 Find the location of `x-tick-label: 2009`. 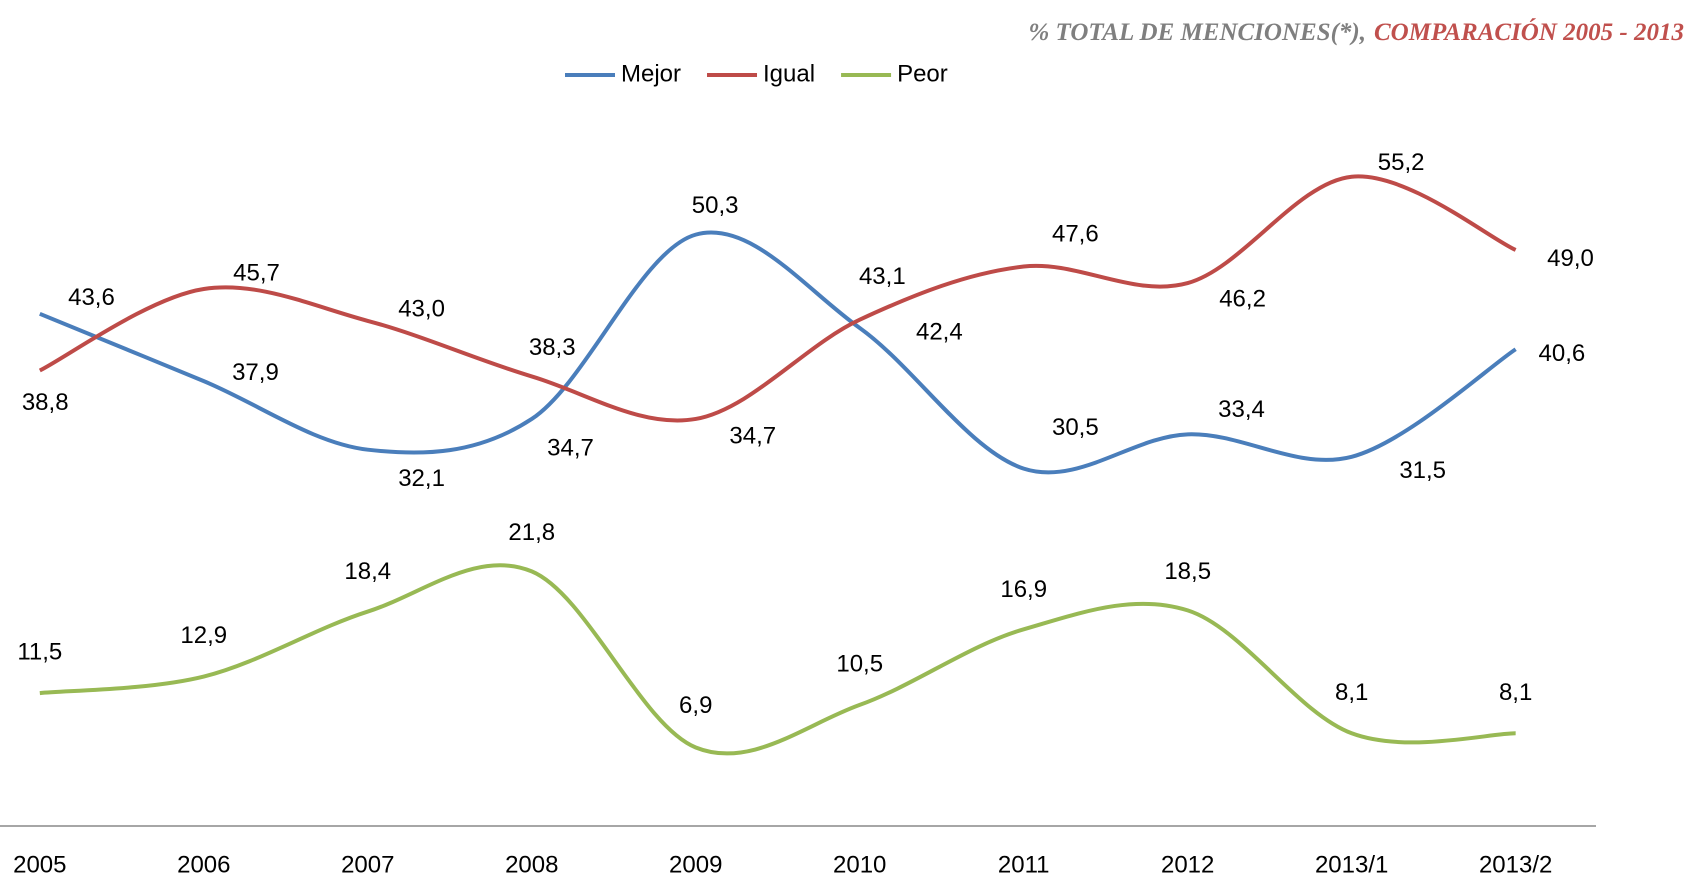

x-tick-label: 2009 is located at coordinates (695, 864).